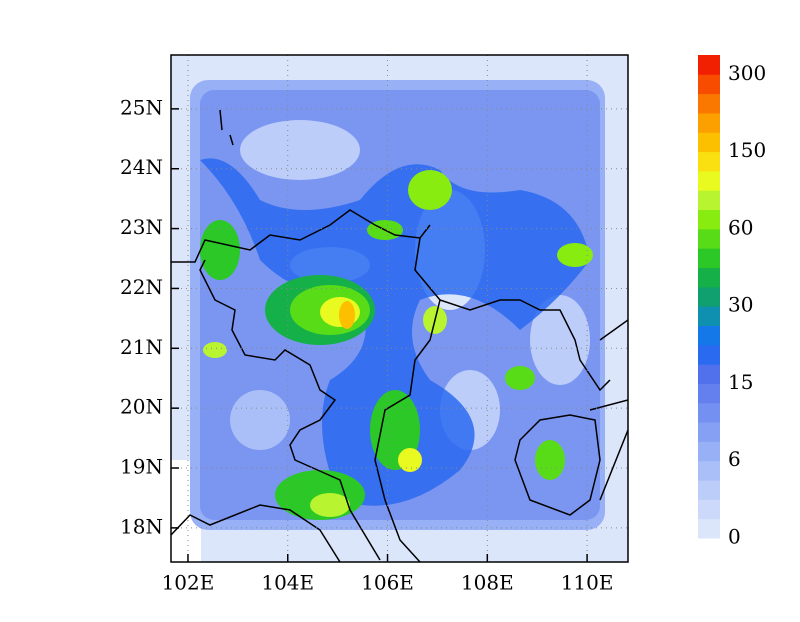  What do you see at coordinates (141, 347) in the screenshot?
I see `y-tick-label: 21N` at bounding box center [141, 347].